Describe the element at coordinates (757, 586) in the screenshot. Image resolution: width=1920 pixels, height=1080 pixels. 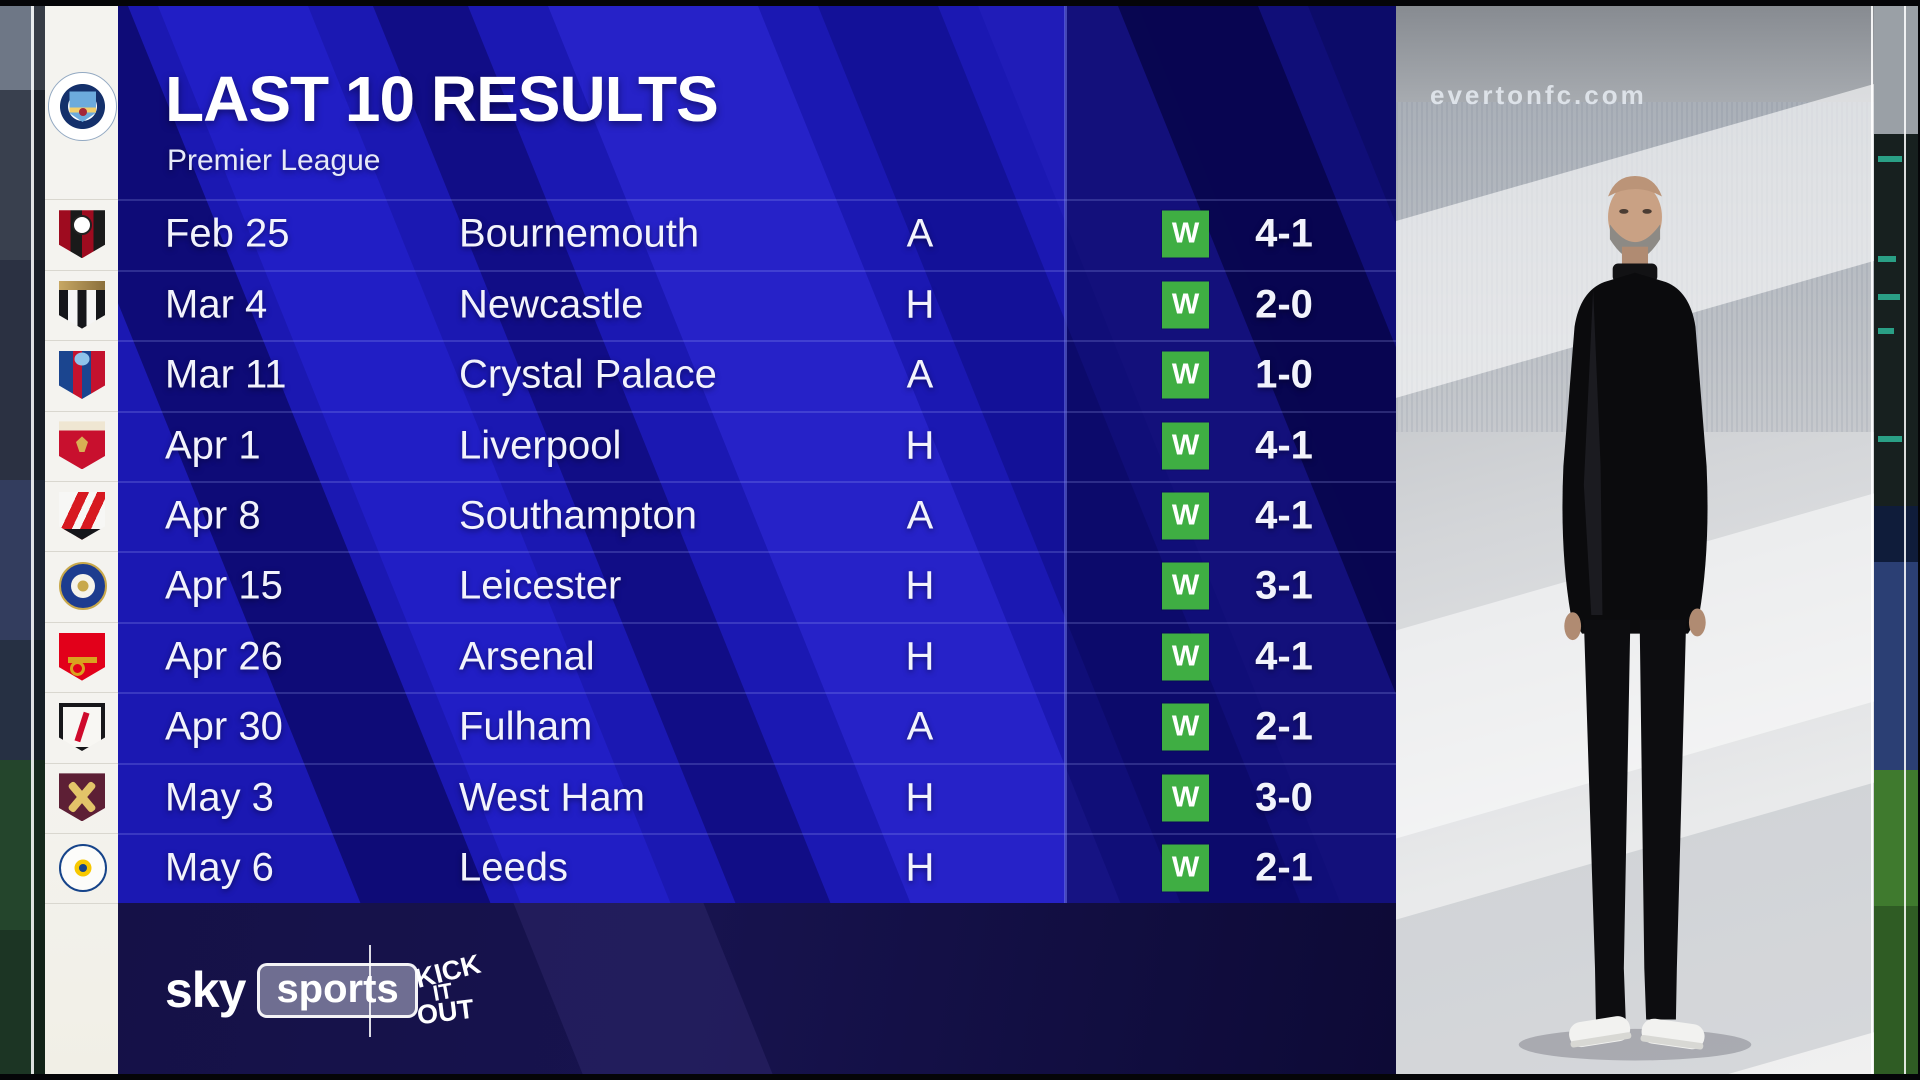
I see `result-row: Apr 15 Leicester H W 3-1` at that location.